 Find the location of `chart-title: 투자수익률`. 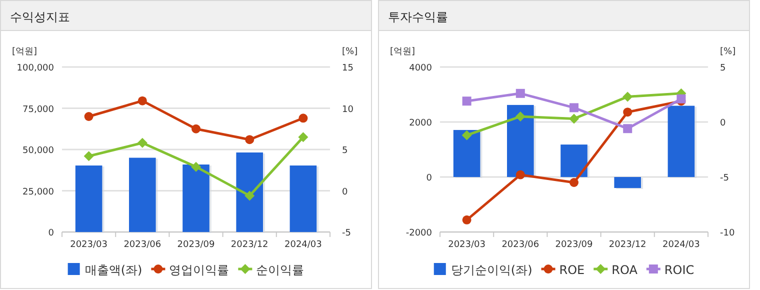

chart-title: 투자수익률 is located at coordinates (418, 17).